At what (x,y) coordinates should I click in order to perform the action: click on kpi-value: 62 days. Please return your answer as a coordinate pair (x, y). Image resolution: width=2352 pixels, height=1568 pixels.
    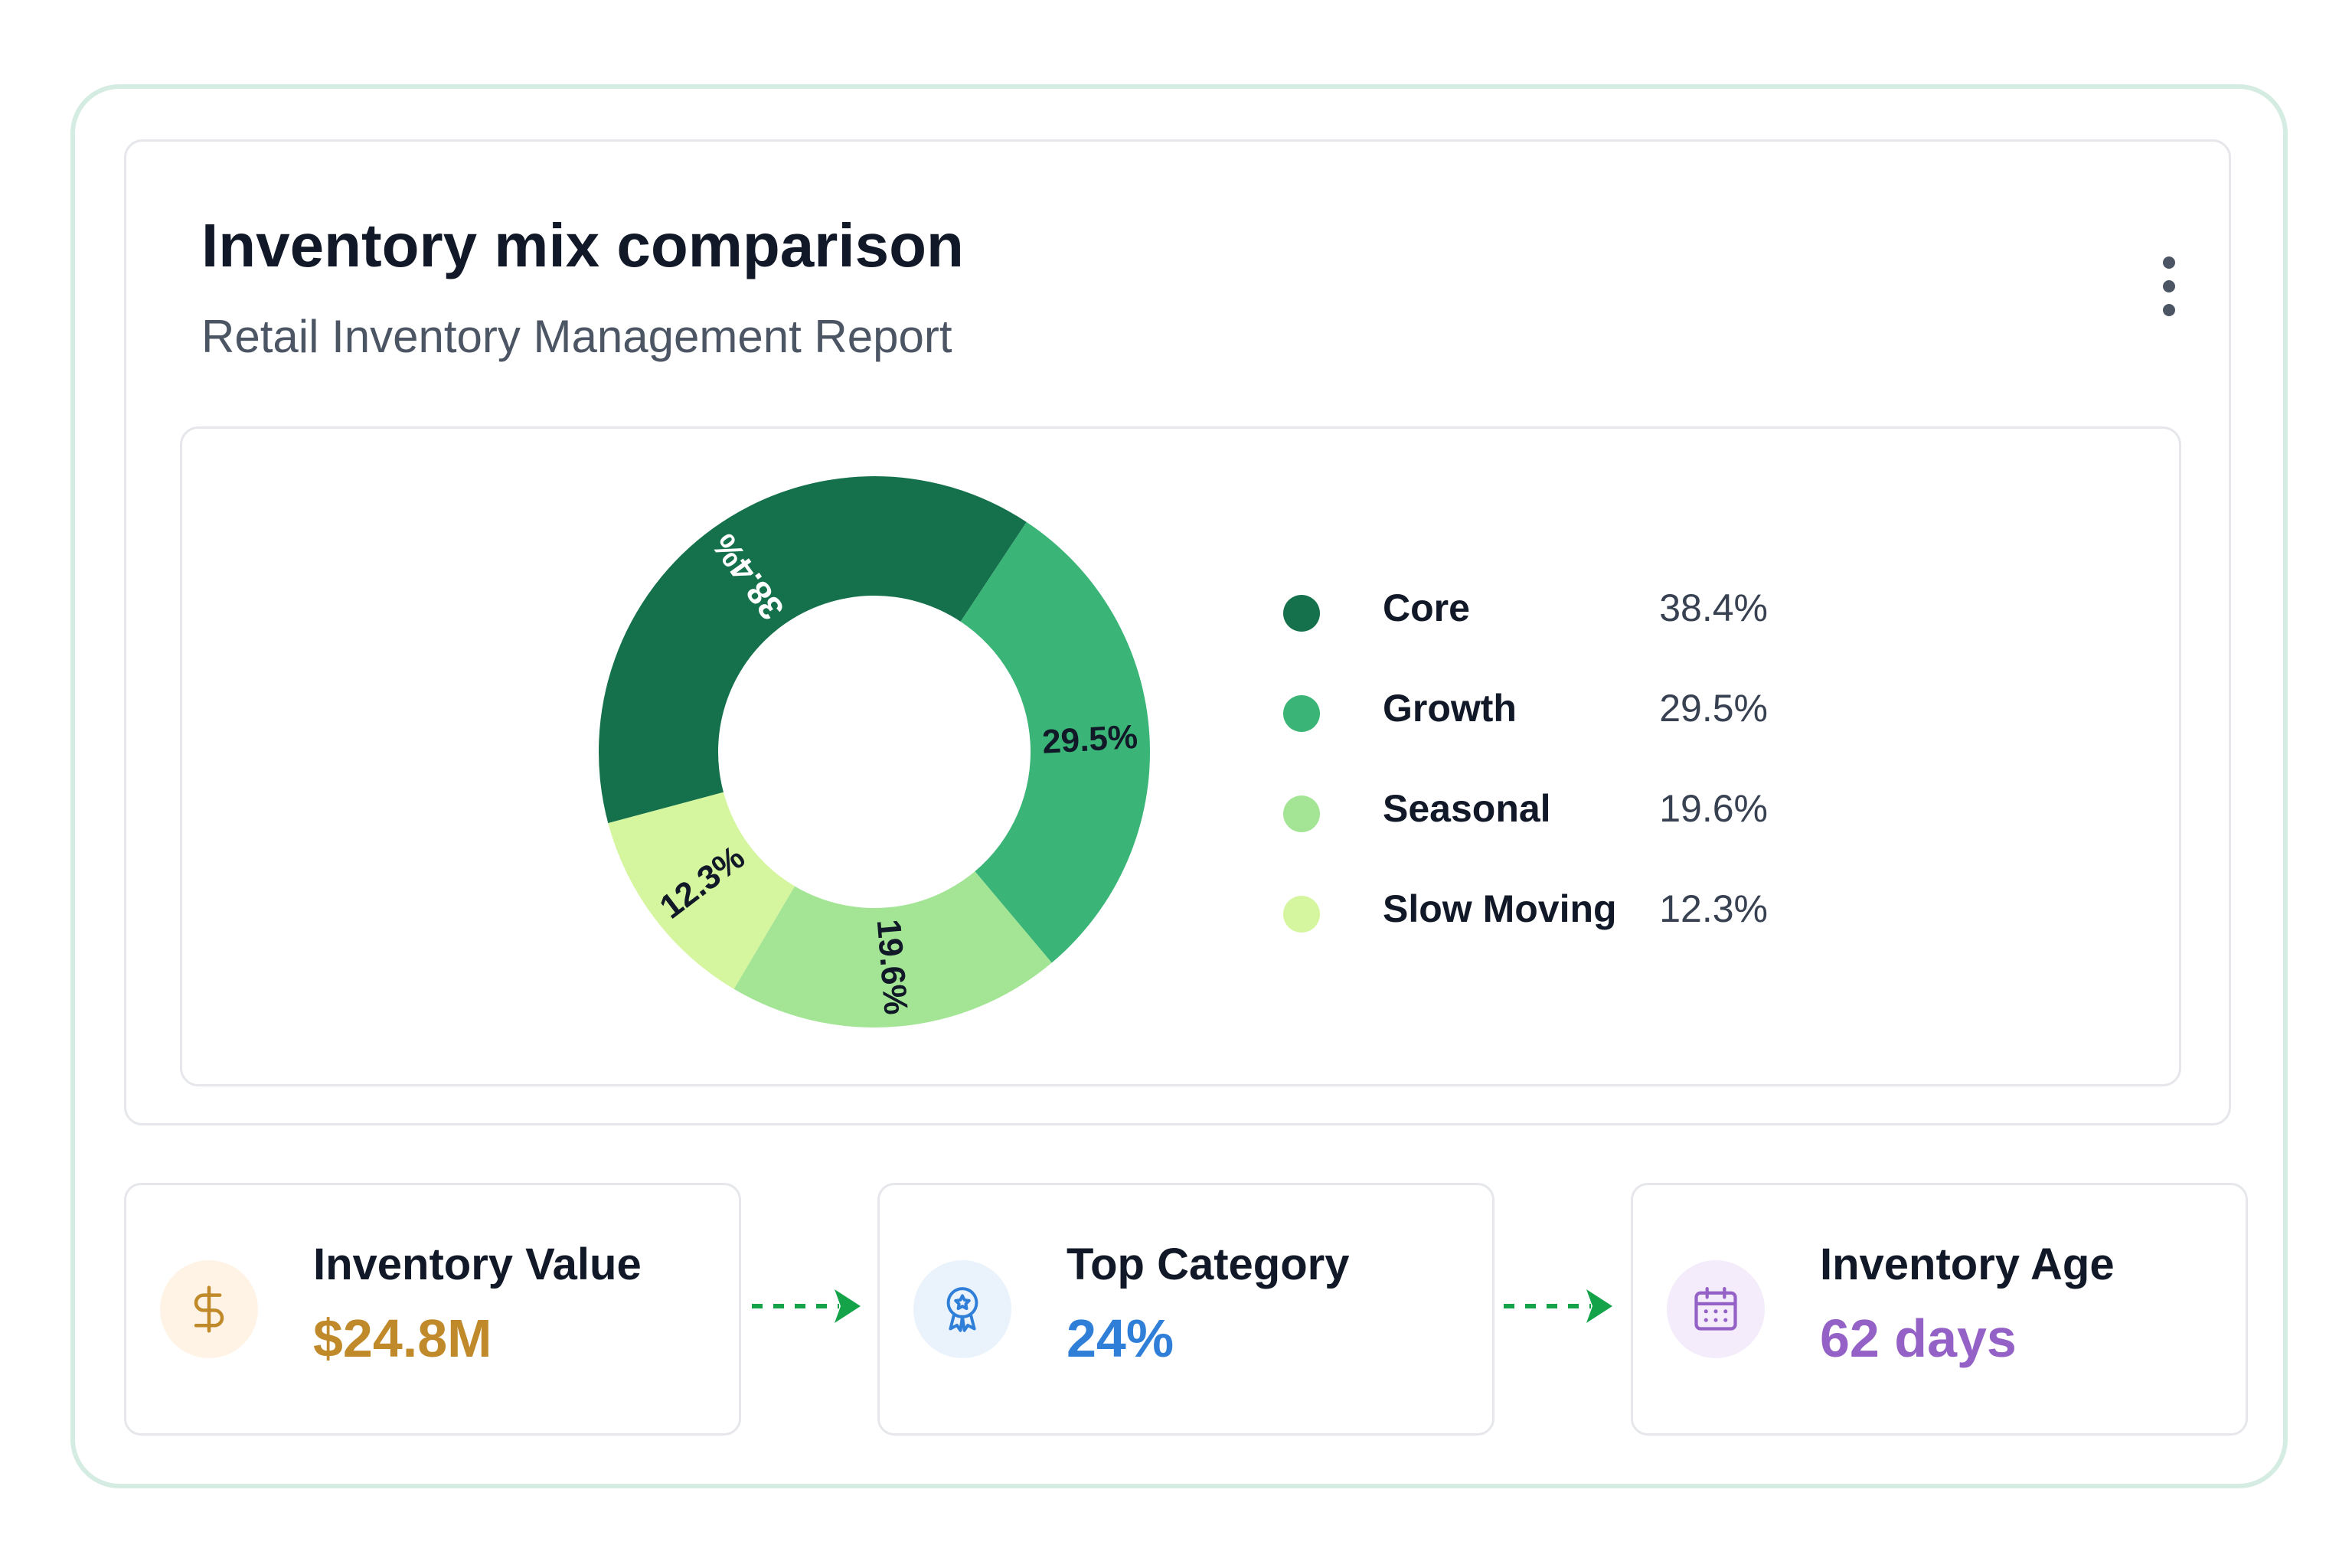
    Looking at the image, I should click on (1918, 1338).